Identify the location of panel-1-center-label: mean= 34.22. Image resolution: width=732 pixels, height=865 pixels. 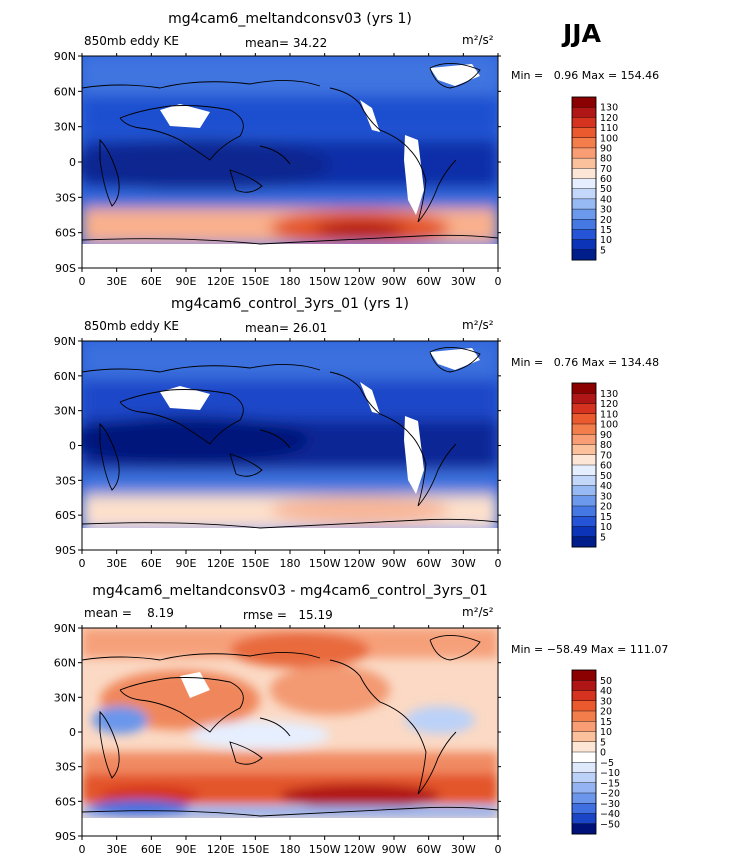
(286, 43).